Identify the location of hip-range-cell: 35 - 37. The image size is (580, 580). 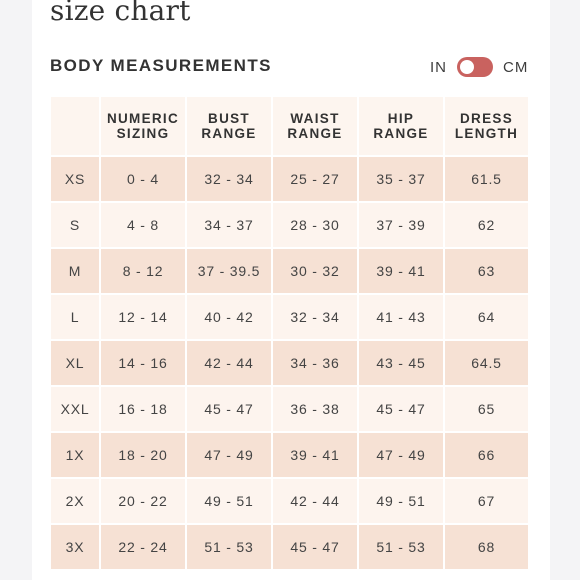
(401, 179).